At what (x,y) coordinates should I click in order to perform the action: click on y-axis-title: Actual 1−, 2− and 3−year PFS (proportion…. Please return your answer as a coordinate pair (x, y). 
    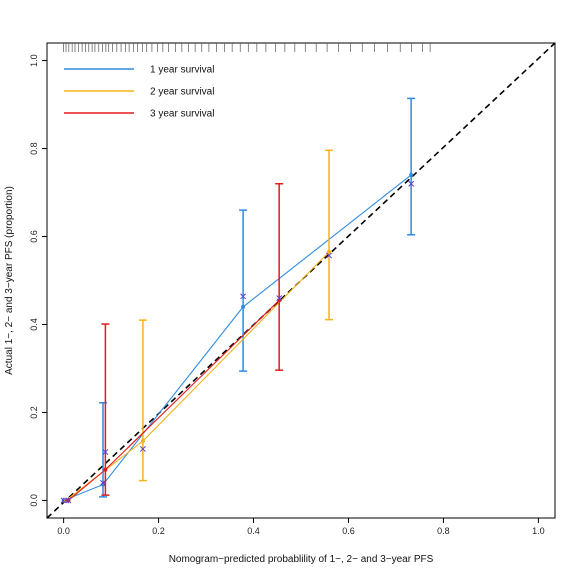
    Looking at the image, I should click on (9, 280).